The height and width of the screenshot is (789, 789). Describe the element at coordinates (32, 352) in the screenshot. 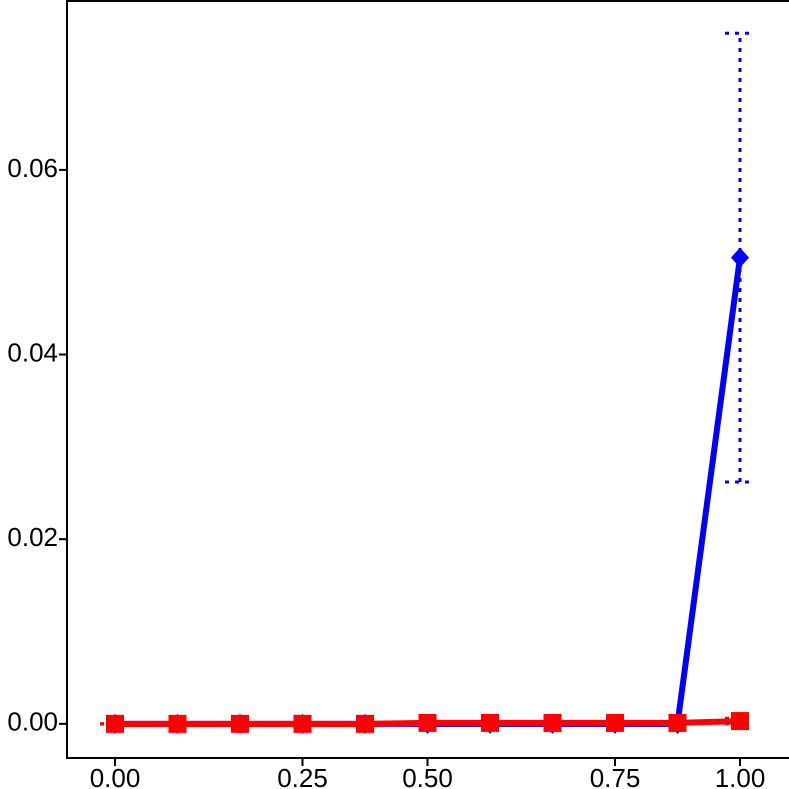

I see `y-tick-label: 0.04` at that location.